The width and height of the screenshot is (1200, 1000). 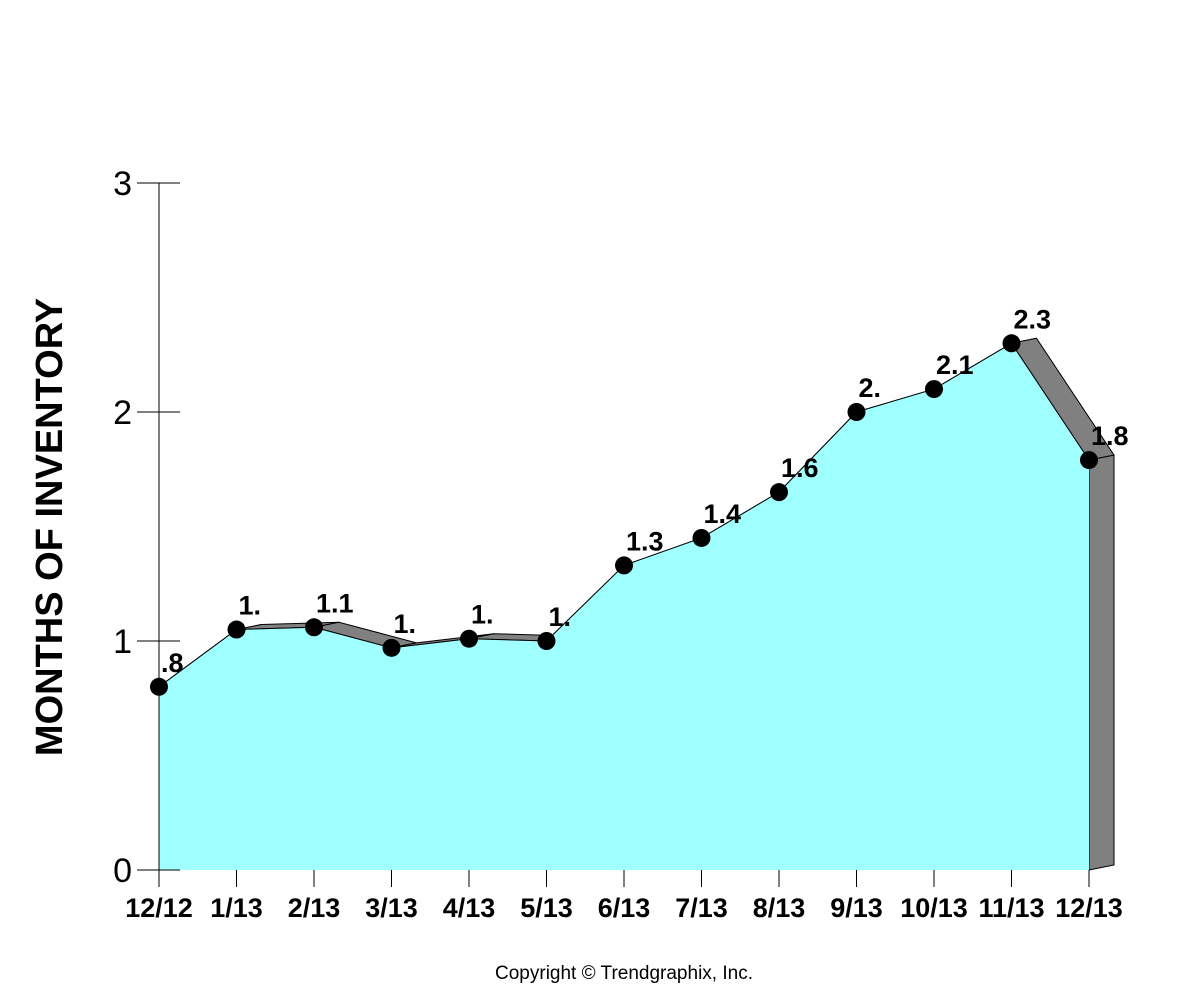 What do you see at coordinates (1011, 908) in the screenshot?
I see `x-tick-label: 11/13` at bounding box center [1011, 908].